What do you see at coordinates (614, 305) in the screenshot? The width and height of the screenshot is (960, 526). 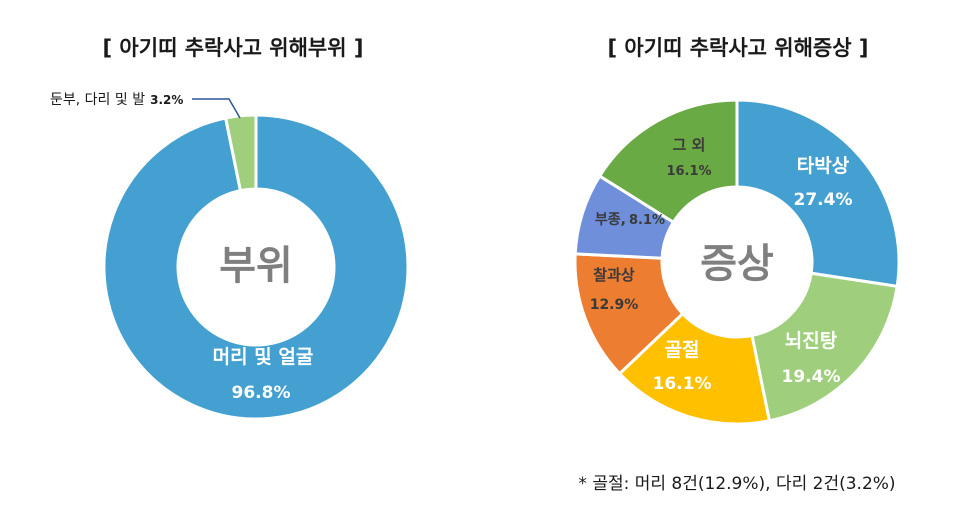 I see `right-slice-value-abrasion: 12.9%` at bounding box center [614, 305].